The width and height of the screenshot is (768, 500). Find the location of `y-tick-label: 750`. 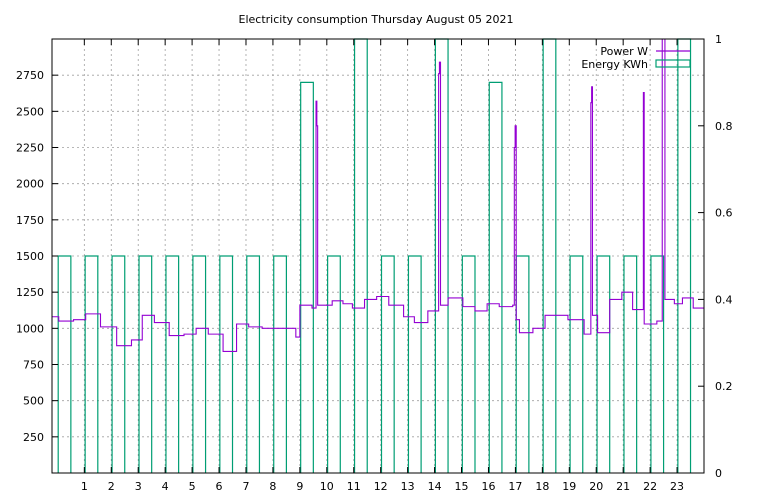

y-tick-label: 750 is located at coordinates (33, 365).